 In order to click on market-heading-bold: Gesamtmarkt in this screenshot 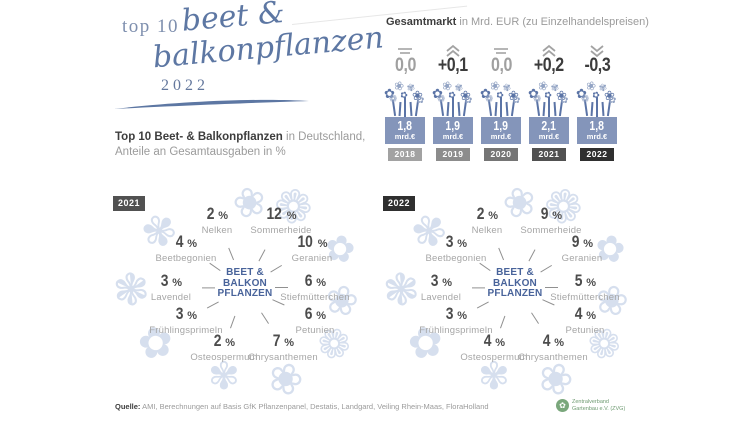, I will do `click(421, 22)`.